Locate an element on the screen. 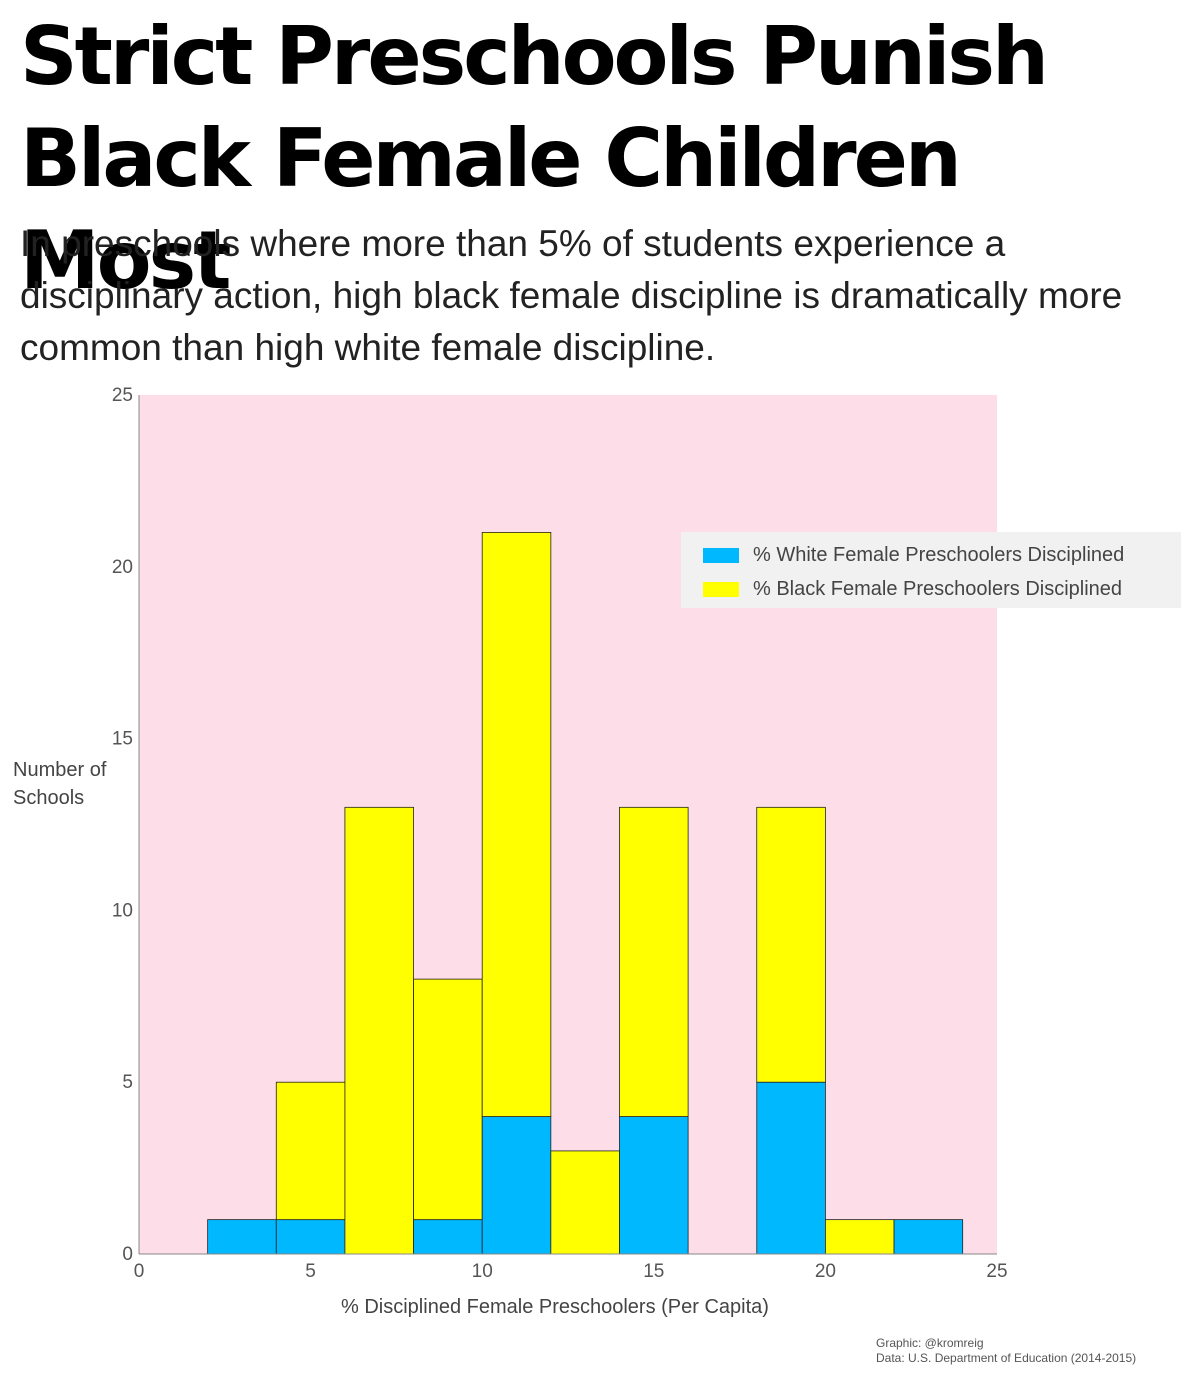 This screenshot has height=1392, width=1200. legend-label-black: % Black Female Preschoolers Disciplined is located at coordinates (938, 588).